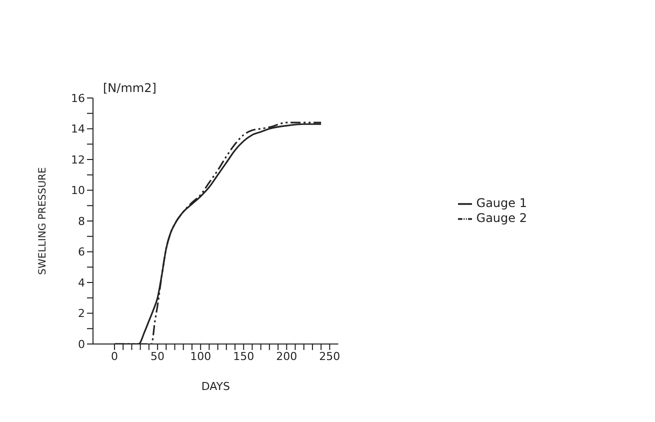 The image size is (655, 422). I want to click on y-tick-label: 12, so click(78, 159).